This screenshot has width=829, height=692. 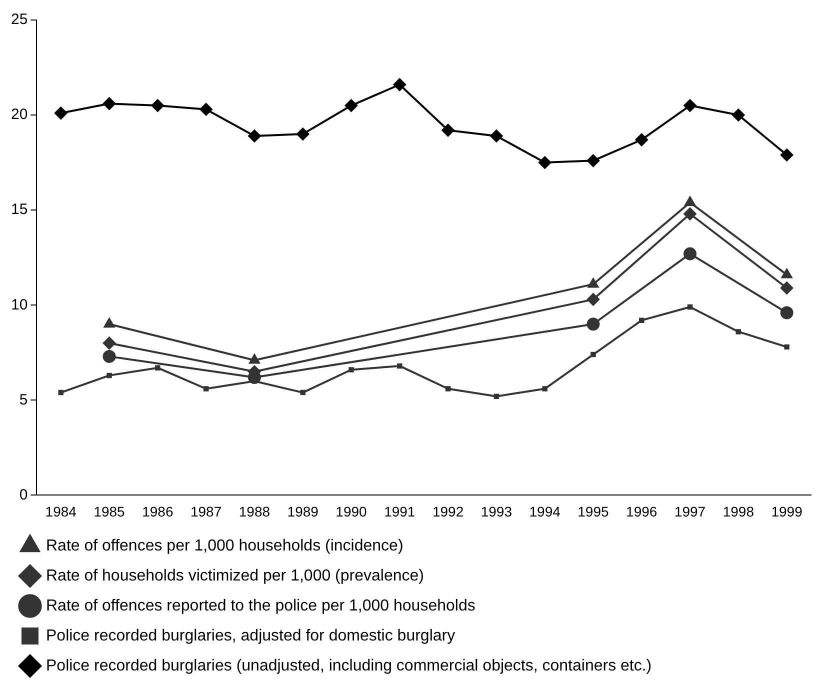 What do you see at coordinates (19, 19) in the screenshot?
I see `y-tick-label: 25` at bounding box center [19, 19].